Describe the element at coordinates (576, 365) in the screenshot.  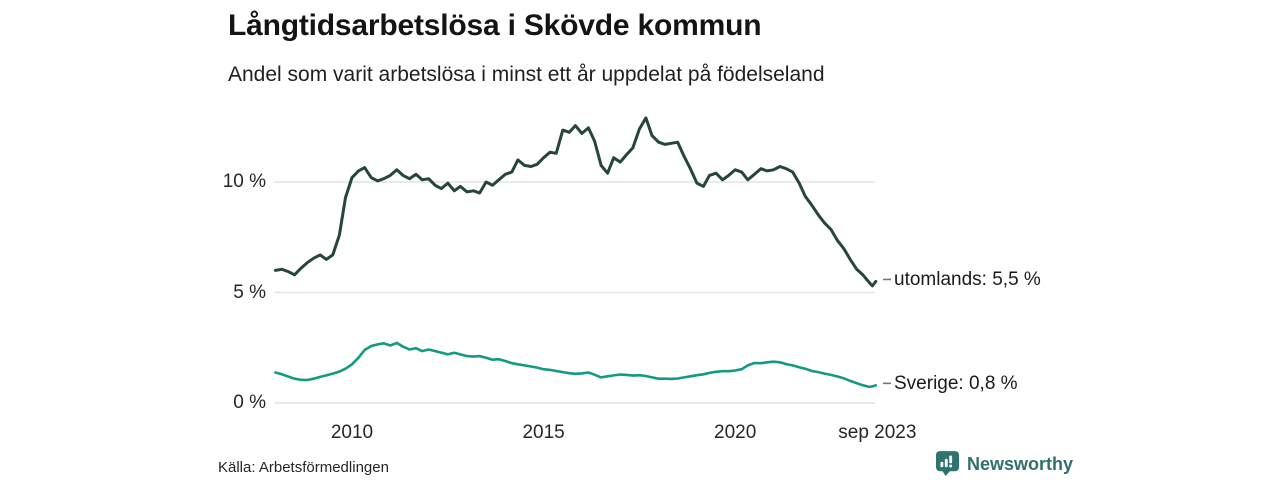
I see `series-line-sverige` at that location.